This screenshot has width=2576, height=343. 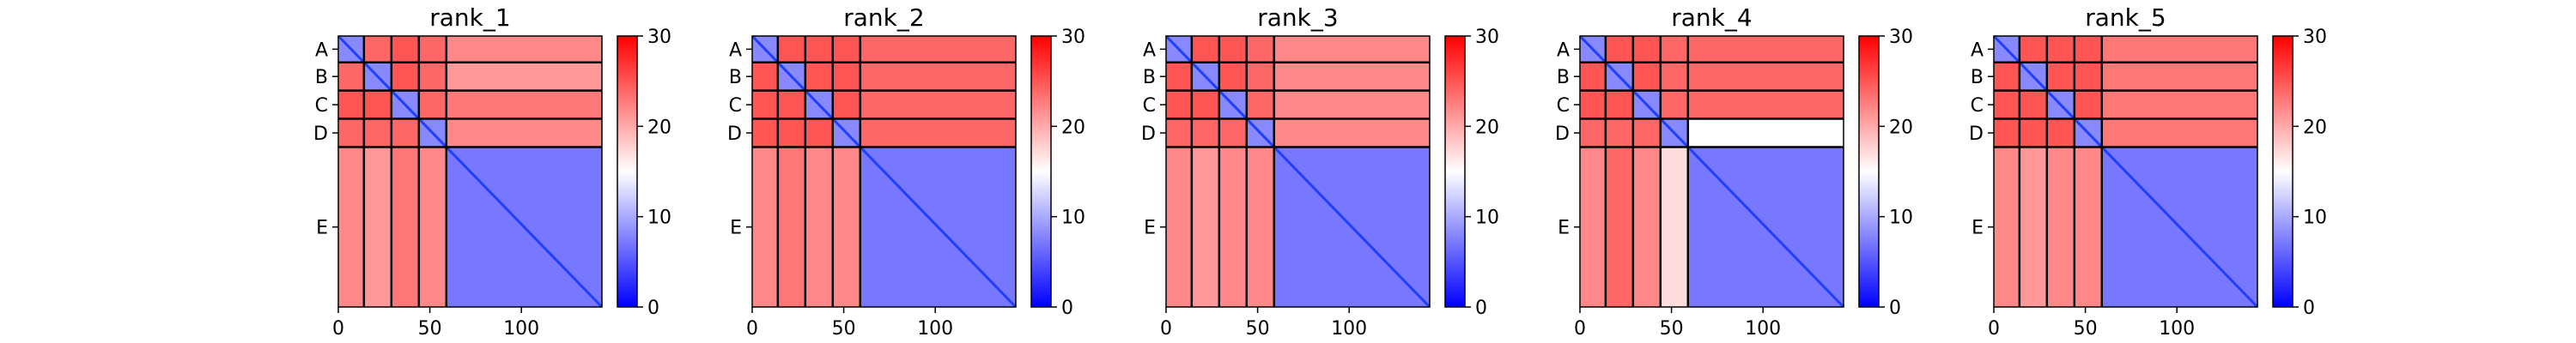 I want to click on colorbar-tick-label: 10, so click(x=1901, y=218).